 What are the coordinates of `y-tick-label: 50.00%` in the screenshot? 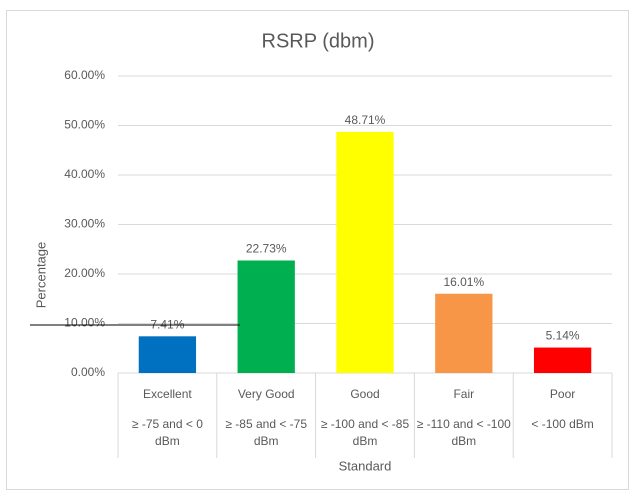 It's located at (84, 125).